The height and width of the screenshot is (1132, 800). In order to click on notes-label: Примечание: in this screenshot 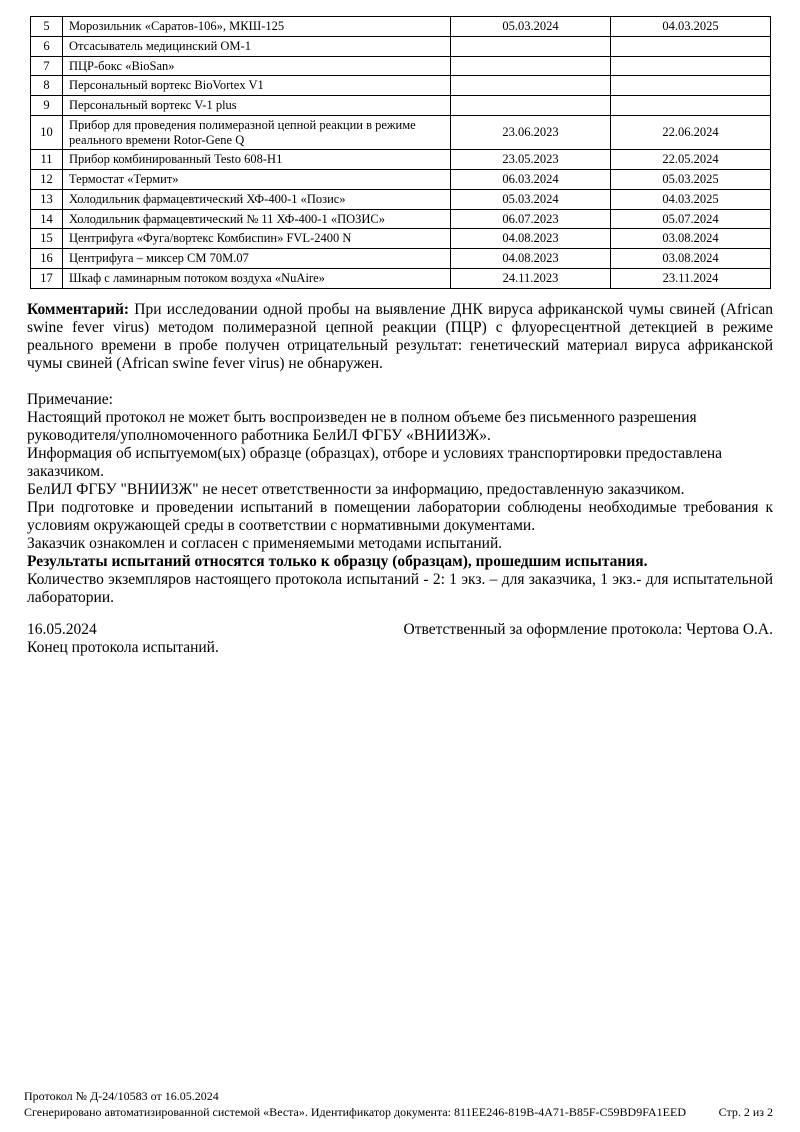, I will do `click(70, 399)`.